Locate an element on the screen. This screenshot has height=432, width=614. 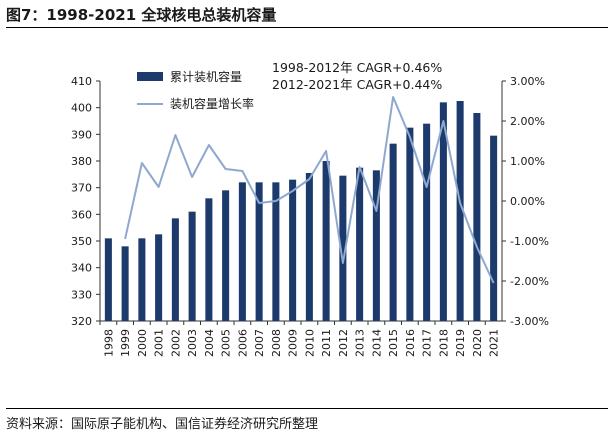
bar-2003 is located at coordinates (192, 266).